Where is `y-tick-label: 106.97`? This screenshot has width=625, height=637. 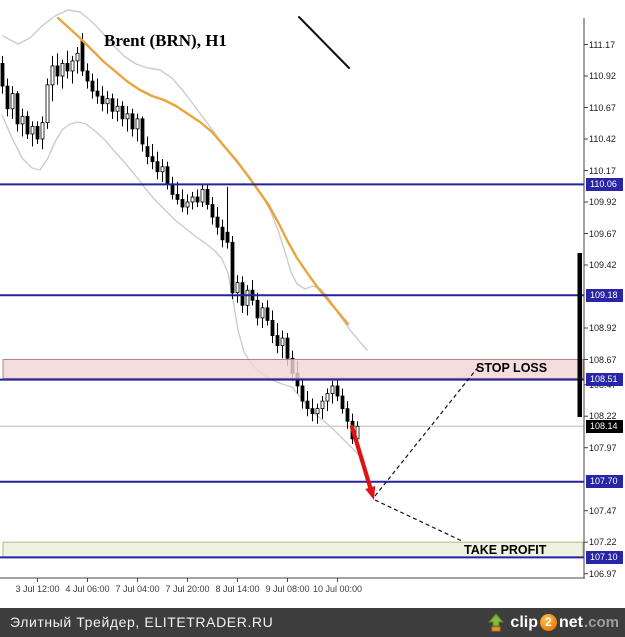 y-tick-label: 106.97 is located at coordinates (603, 573).